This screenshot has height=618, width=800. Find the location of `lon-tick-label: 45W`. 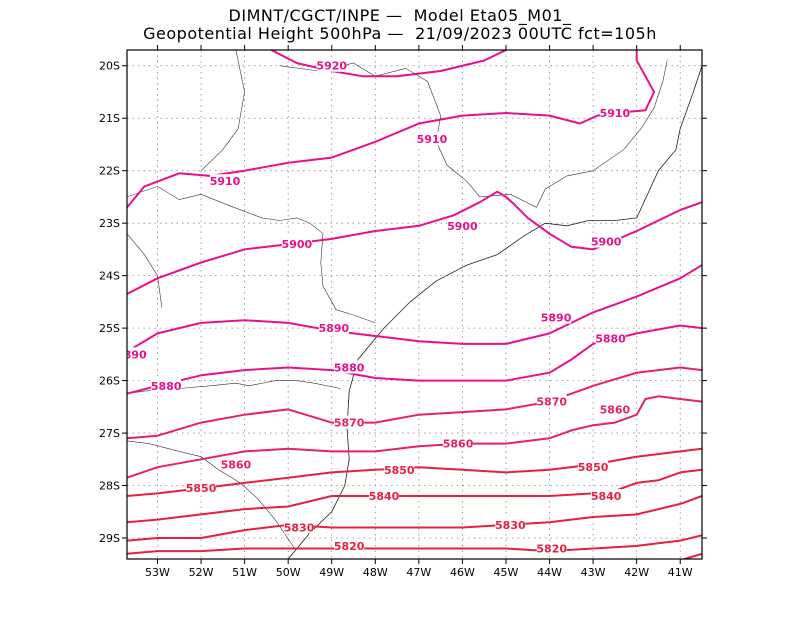

lon-tick-label: 45W is located at coordinates (506, 572).